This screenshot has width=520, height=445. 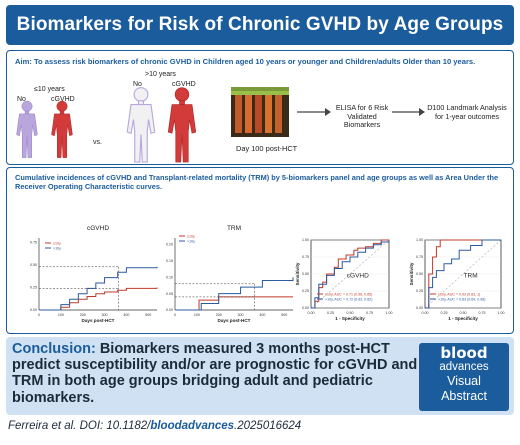 I want to click on young-group-label: ≤10 years, so click(x=49, y=89).